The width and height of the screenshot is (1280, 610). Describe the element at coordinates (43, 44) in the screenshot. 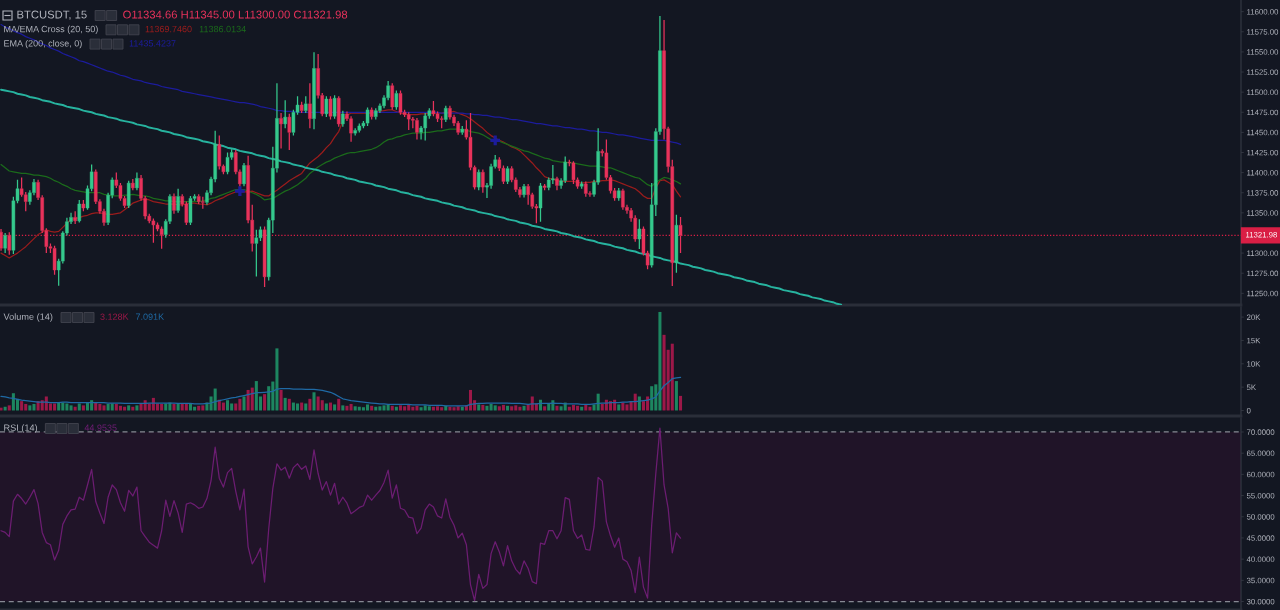

I see `annotation: EMA (200, close, 0)` at that location.